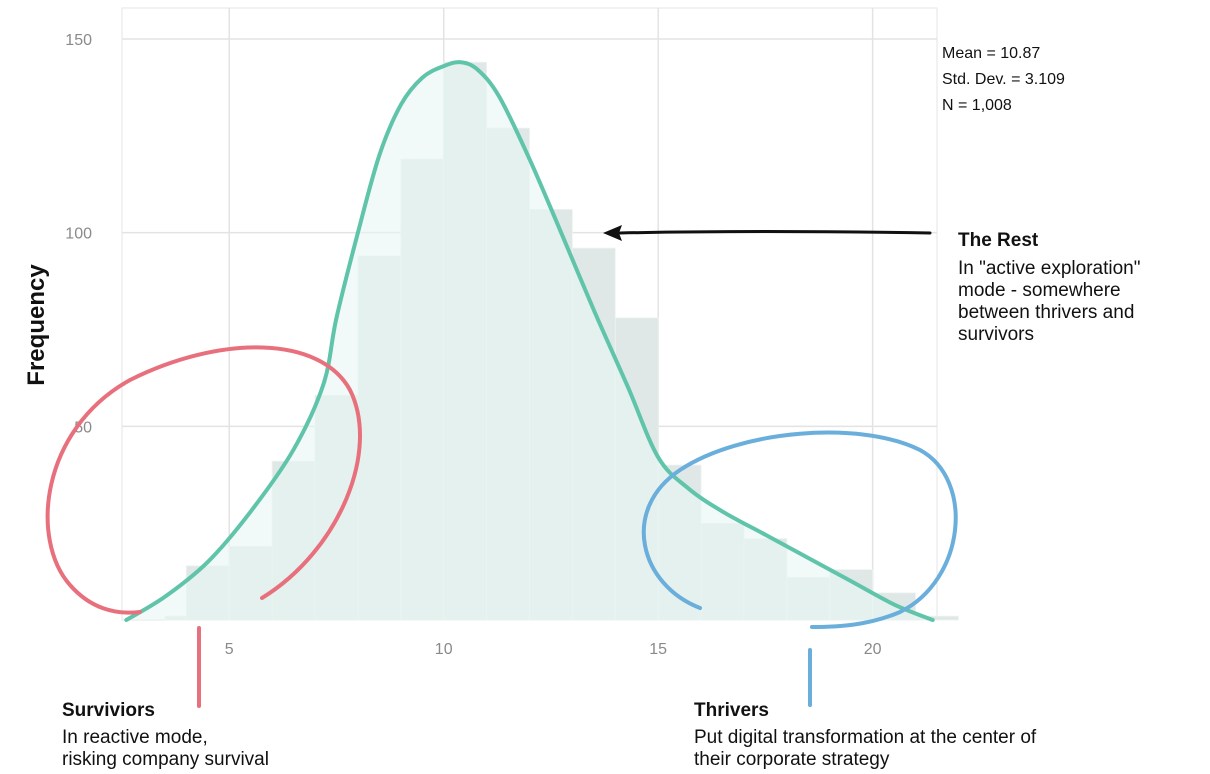 This screenshot has height=774, width=1210. I want to click on rest-line-3: between thrivers and, so click(1046, 312).